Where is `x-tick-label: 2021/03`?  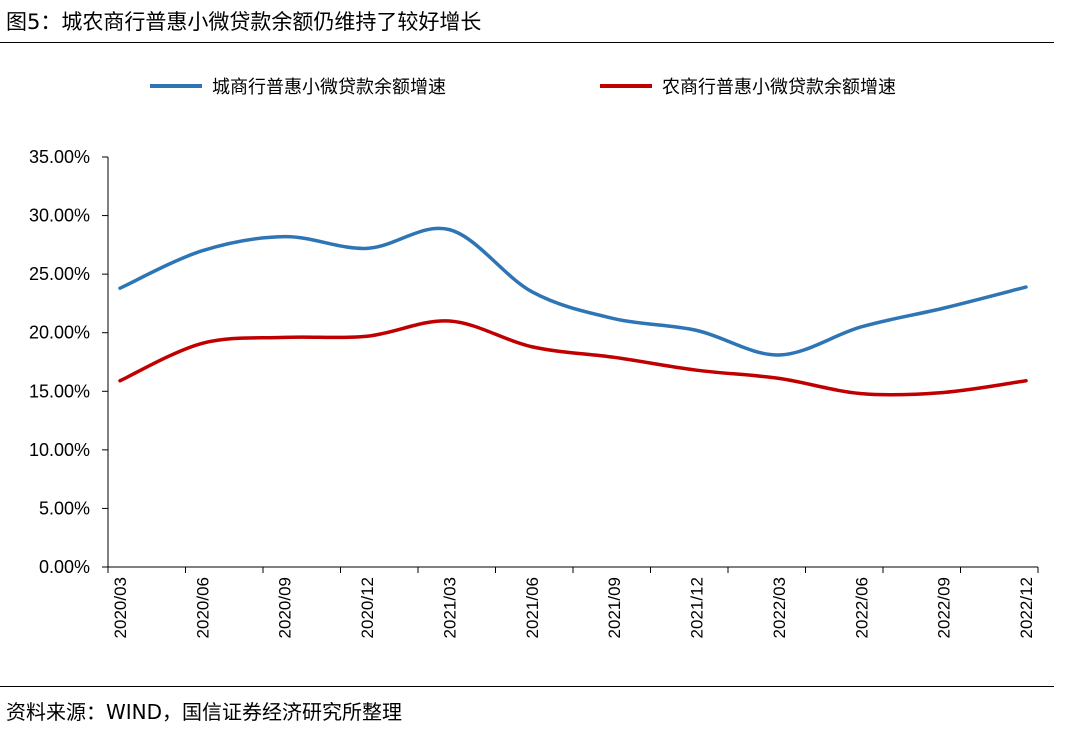 x-tick-label: 2021/03 is located at coordinates (449, 607).